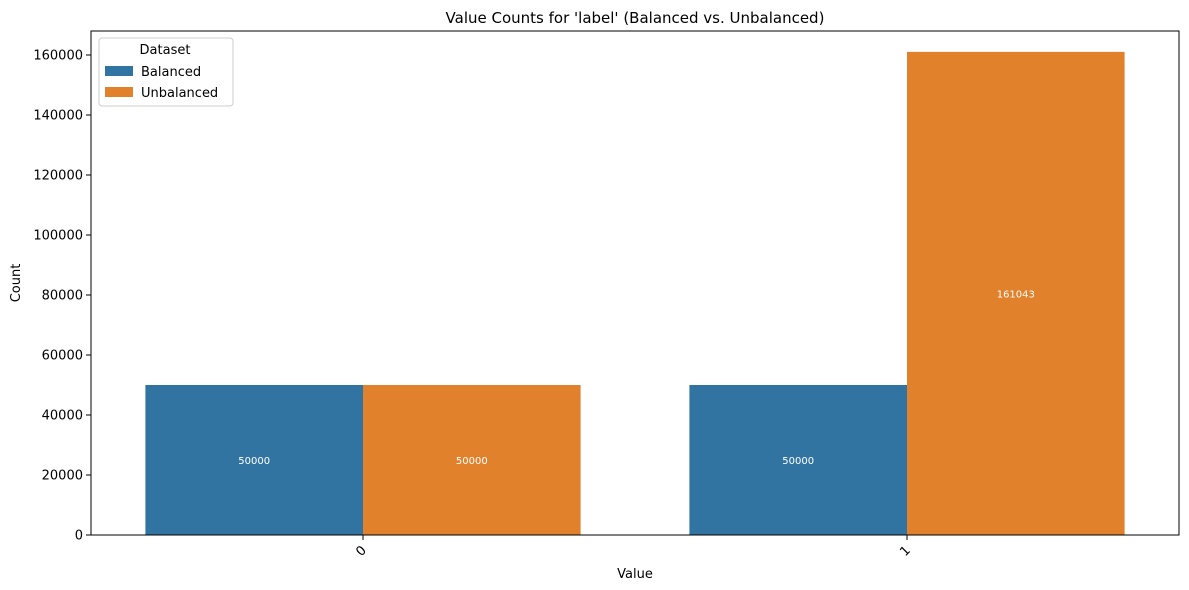 The height and width of the screenshot is (590, 1189). I want to click on legend: Dataset Balanced Unbalanced, so click(166, 72).